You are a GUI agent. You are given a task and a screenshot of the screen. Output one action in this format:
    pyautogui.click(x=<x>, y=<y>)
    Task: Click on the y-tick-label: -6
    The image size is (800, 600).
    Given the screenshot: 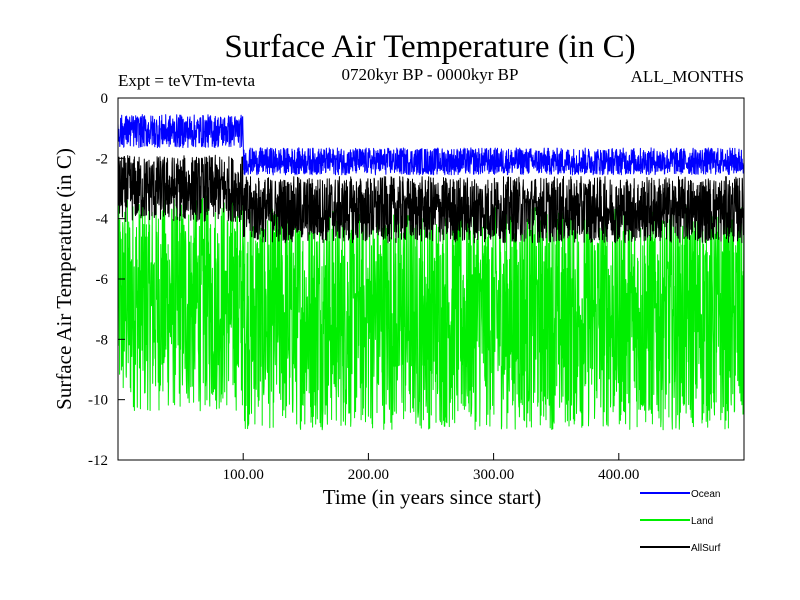 What is the action you would take?
    pyautogui.click(x=102, y=280)
    